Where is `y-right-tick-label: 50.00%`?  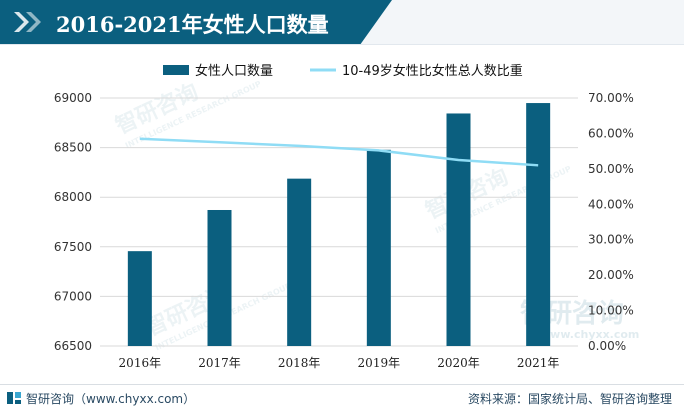 y-right-tick-label: 50.00% is located at coordinates (611, 169).